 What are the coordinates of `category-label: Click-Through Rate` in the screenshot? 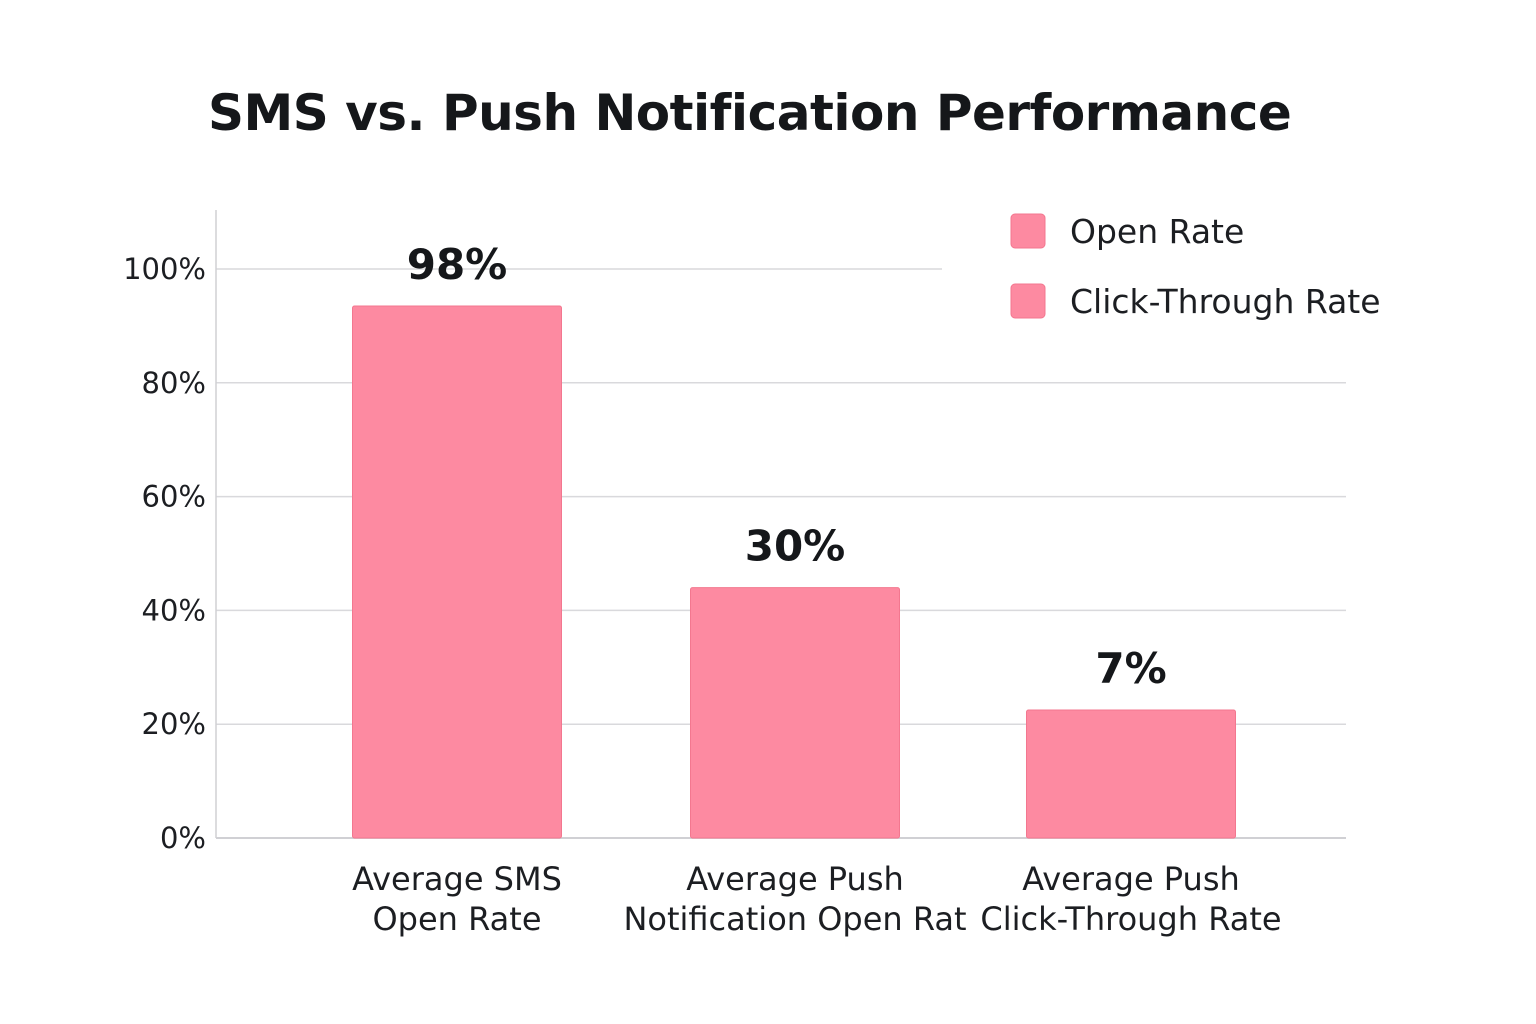 It's located at (1130, 919).